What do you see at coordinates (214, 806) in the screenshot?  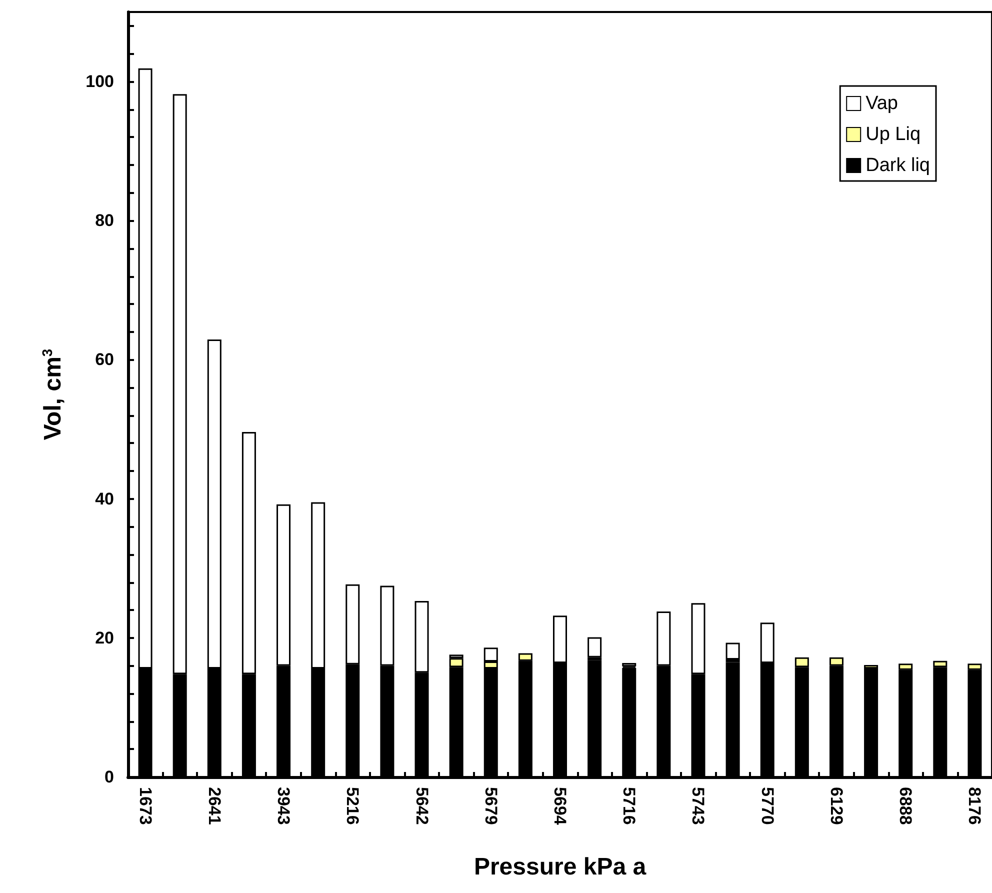 I see `x-tick-label: 2641` at bounding box center [214, 806].